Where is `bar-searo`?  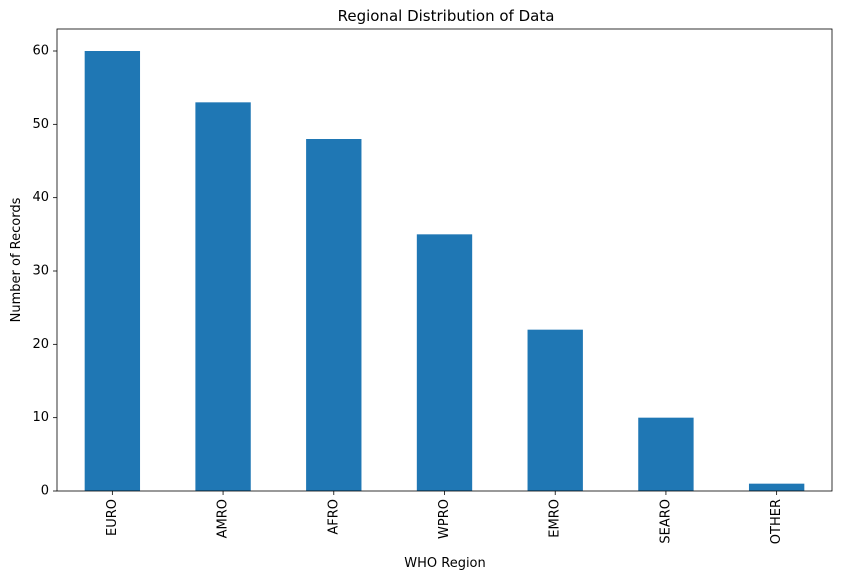 bar-searo is located at coordinates (666, 454).